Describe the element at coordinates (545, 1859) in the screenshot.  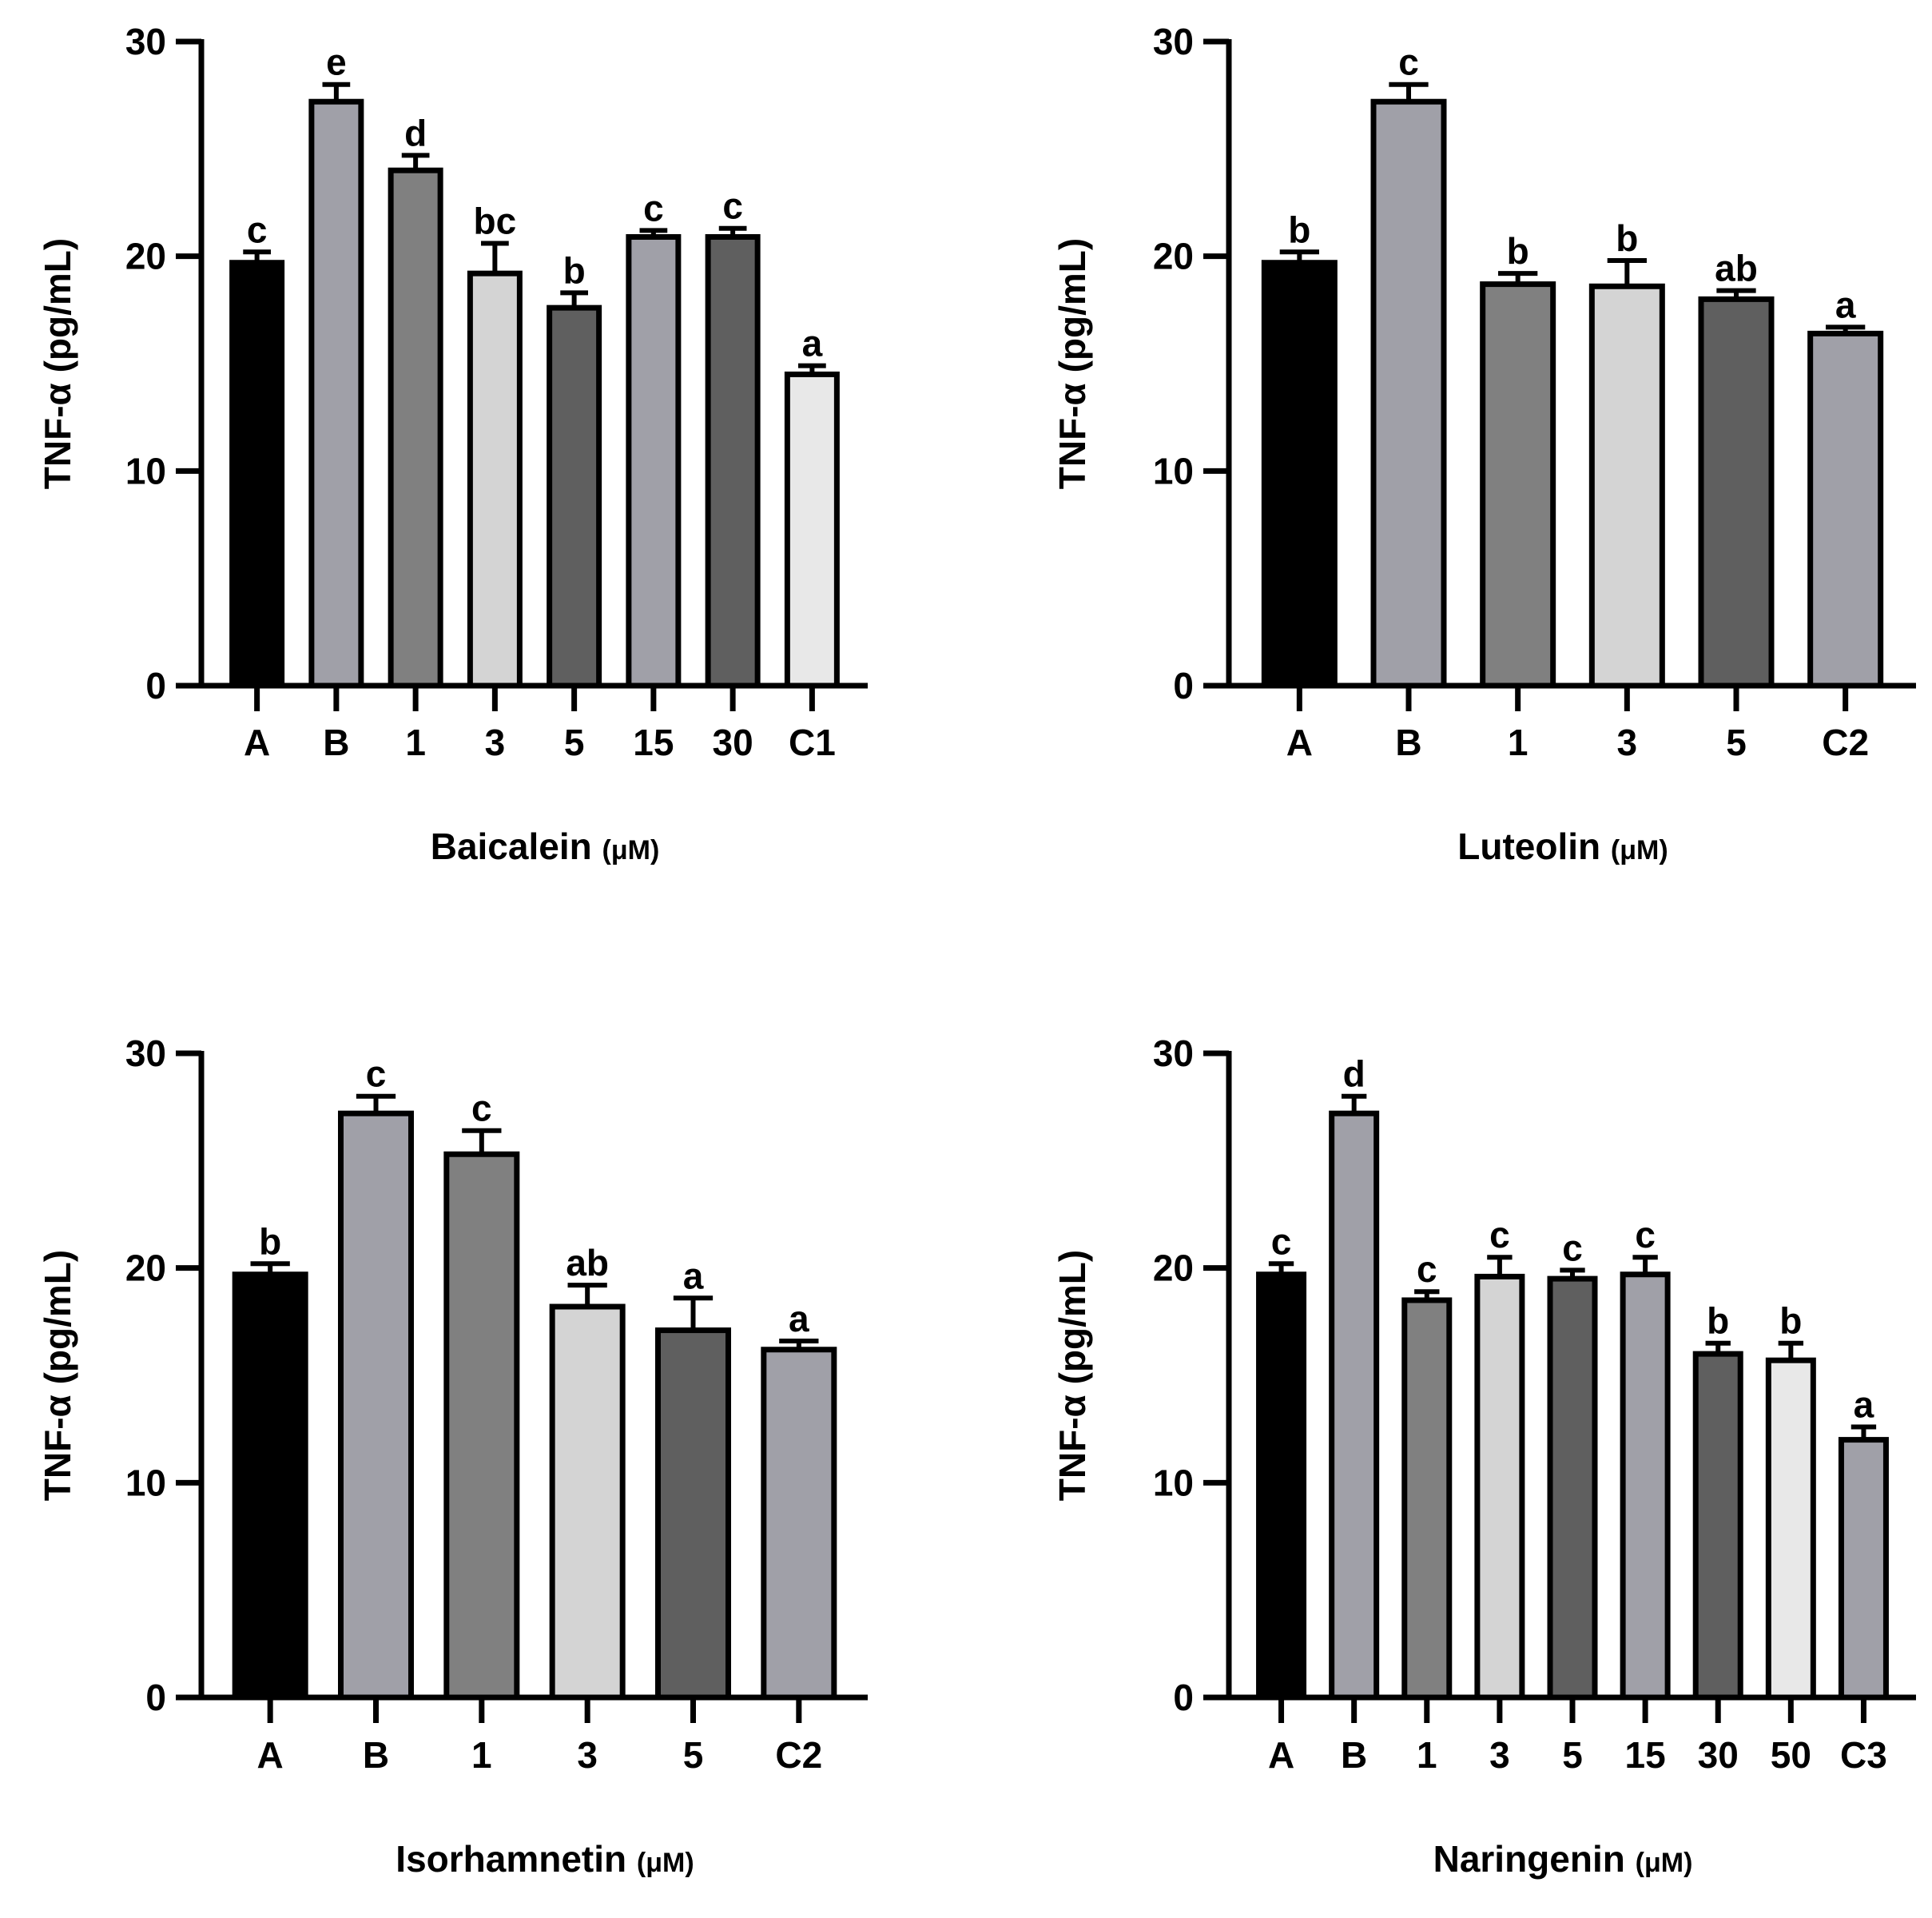
I see `x-axis-label: Isorhamnetin (μM)` at that location.